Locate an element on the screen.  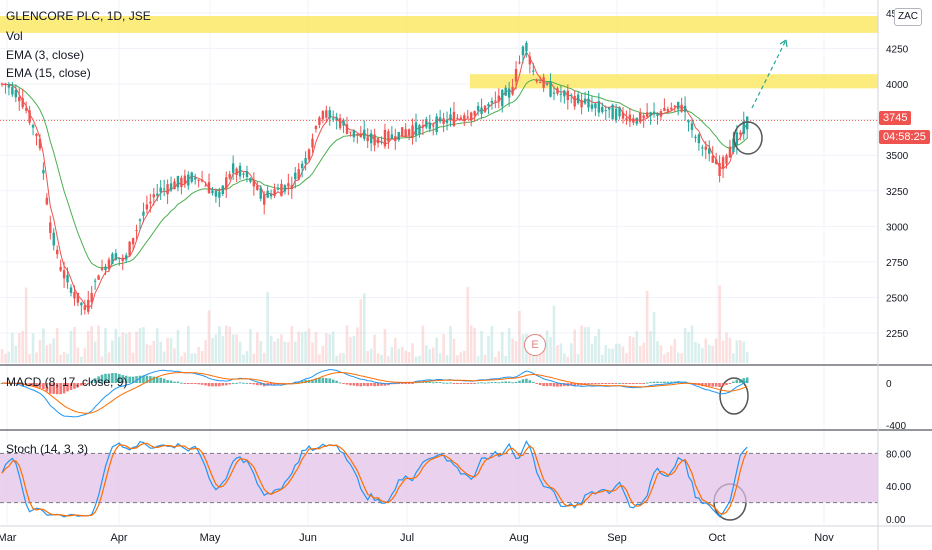
stoch-d-line is located at coordinates (374, 479).